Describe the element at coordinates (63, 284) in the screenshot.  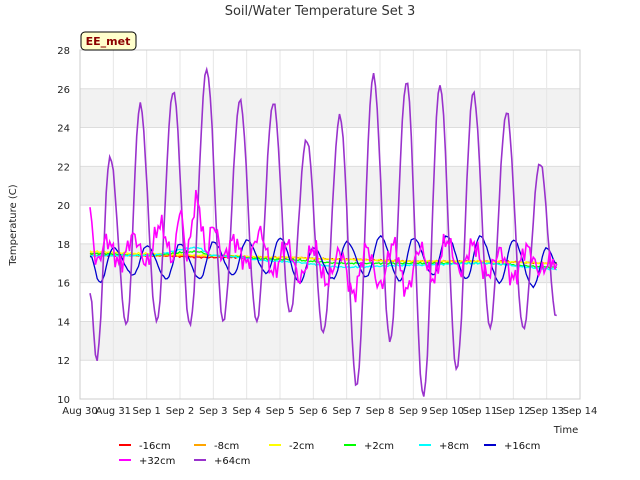
I see `y-tick-label: 16` at that location.